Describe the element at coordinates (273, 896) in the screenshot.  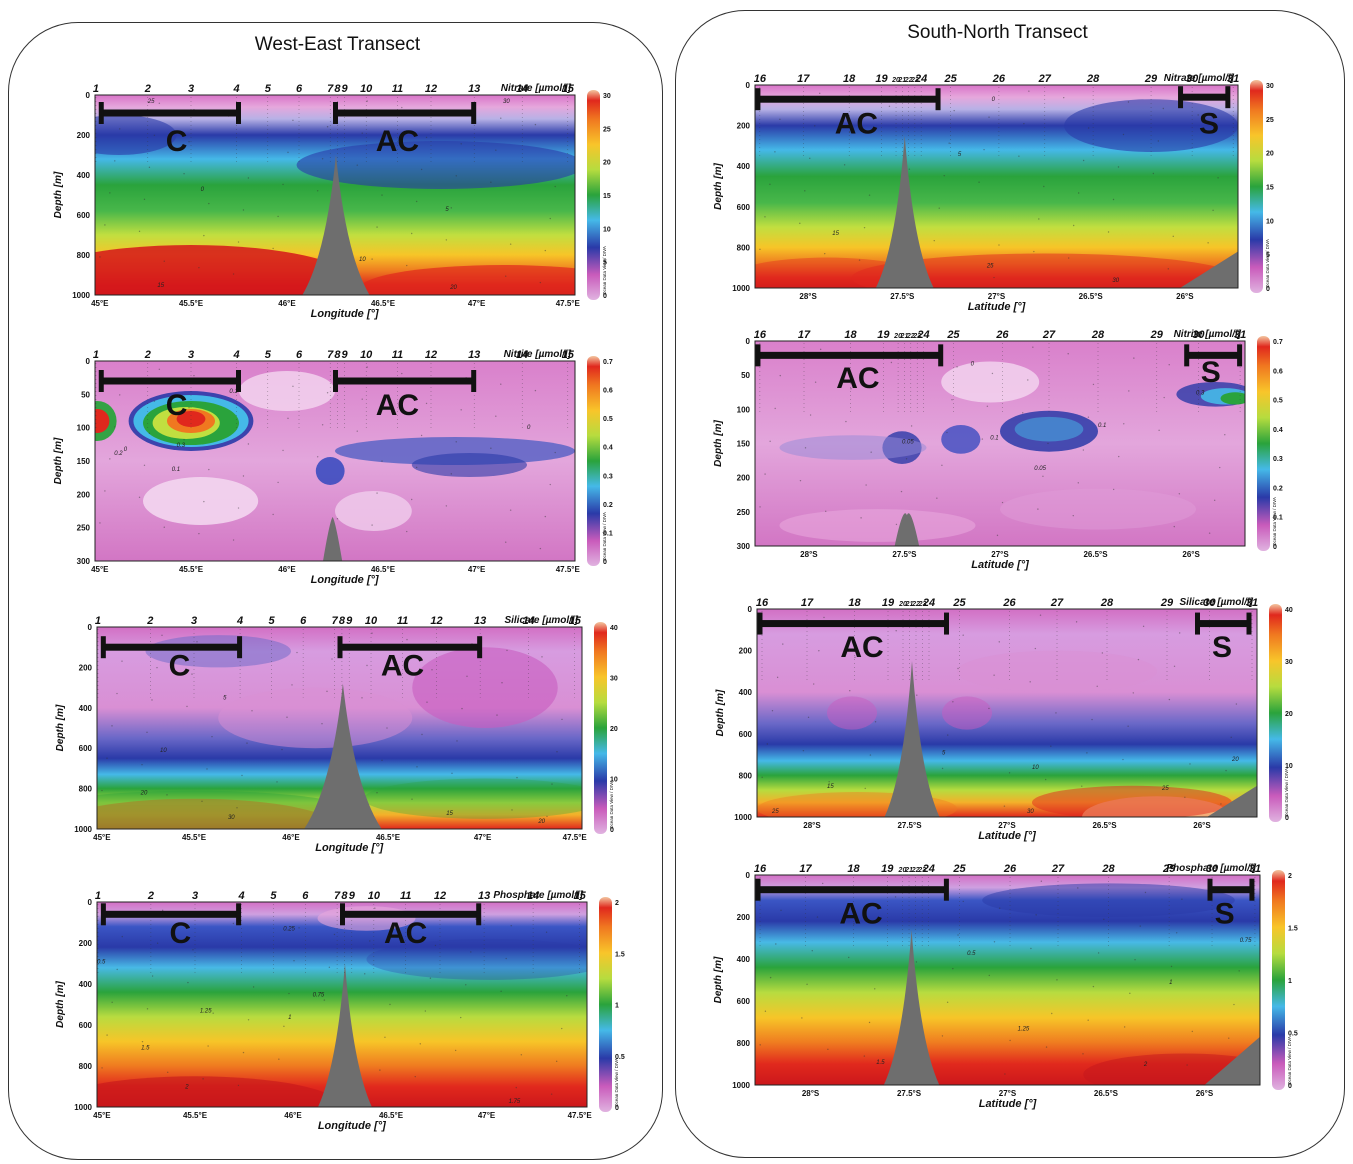
I see `station-number: 5` at that location.